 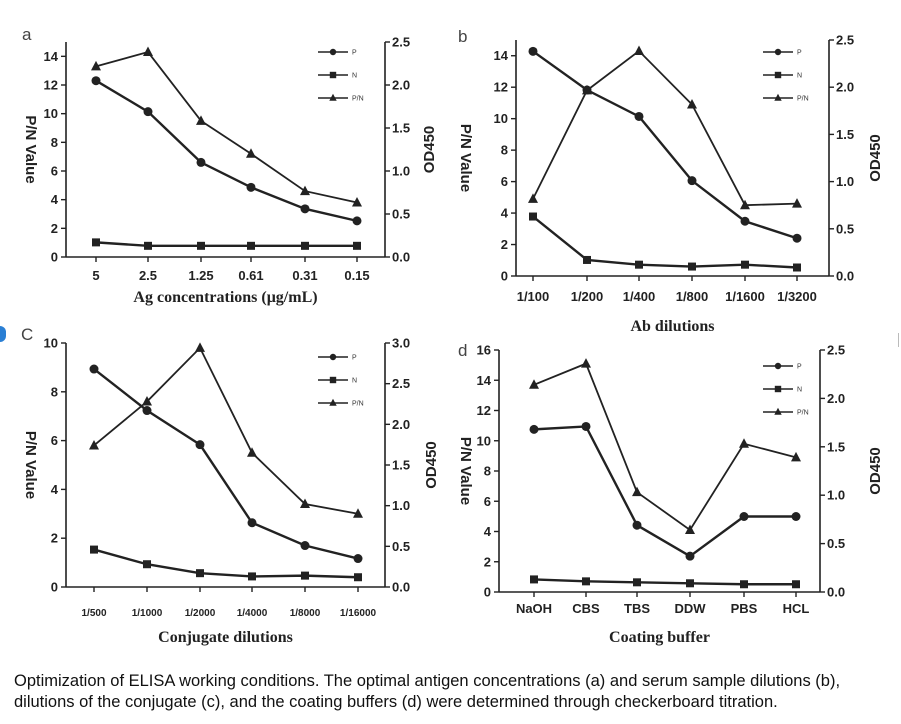 I want to click on right-y-tick-label: 1.0, so click(x=401, y=171).